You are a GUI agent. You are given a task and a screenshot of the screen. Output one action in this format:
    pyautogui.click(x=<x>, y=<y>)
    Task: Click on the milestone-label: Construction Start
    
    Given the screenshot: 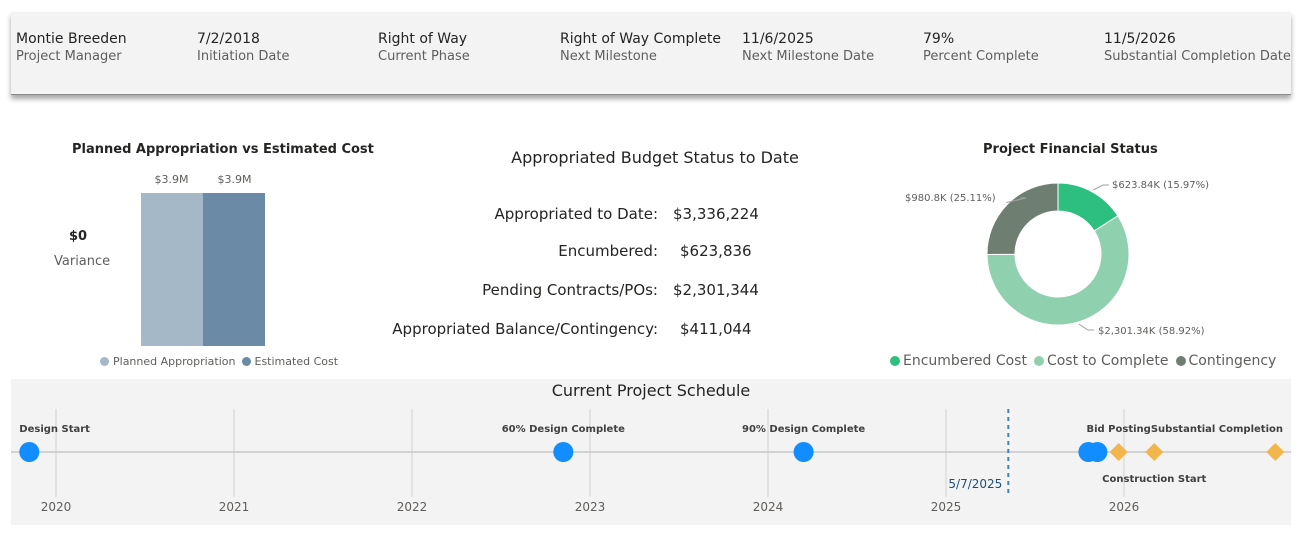 What is the action you would take?
    pyautogui.click(x=1154, y=479)
    